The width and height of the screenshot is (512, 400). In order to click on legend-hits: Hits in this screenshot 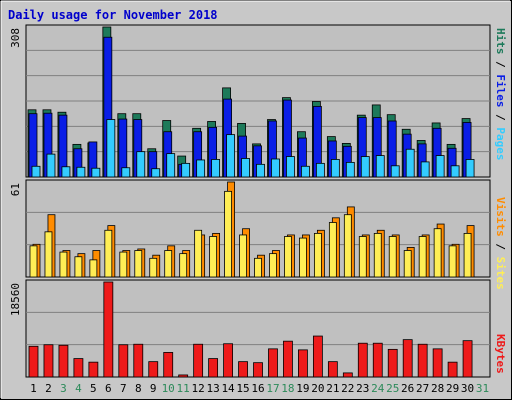, I will do `click(500, 41)`.